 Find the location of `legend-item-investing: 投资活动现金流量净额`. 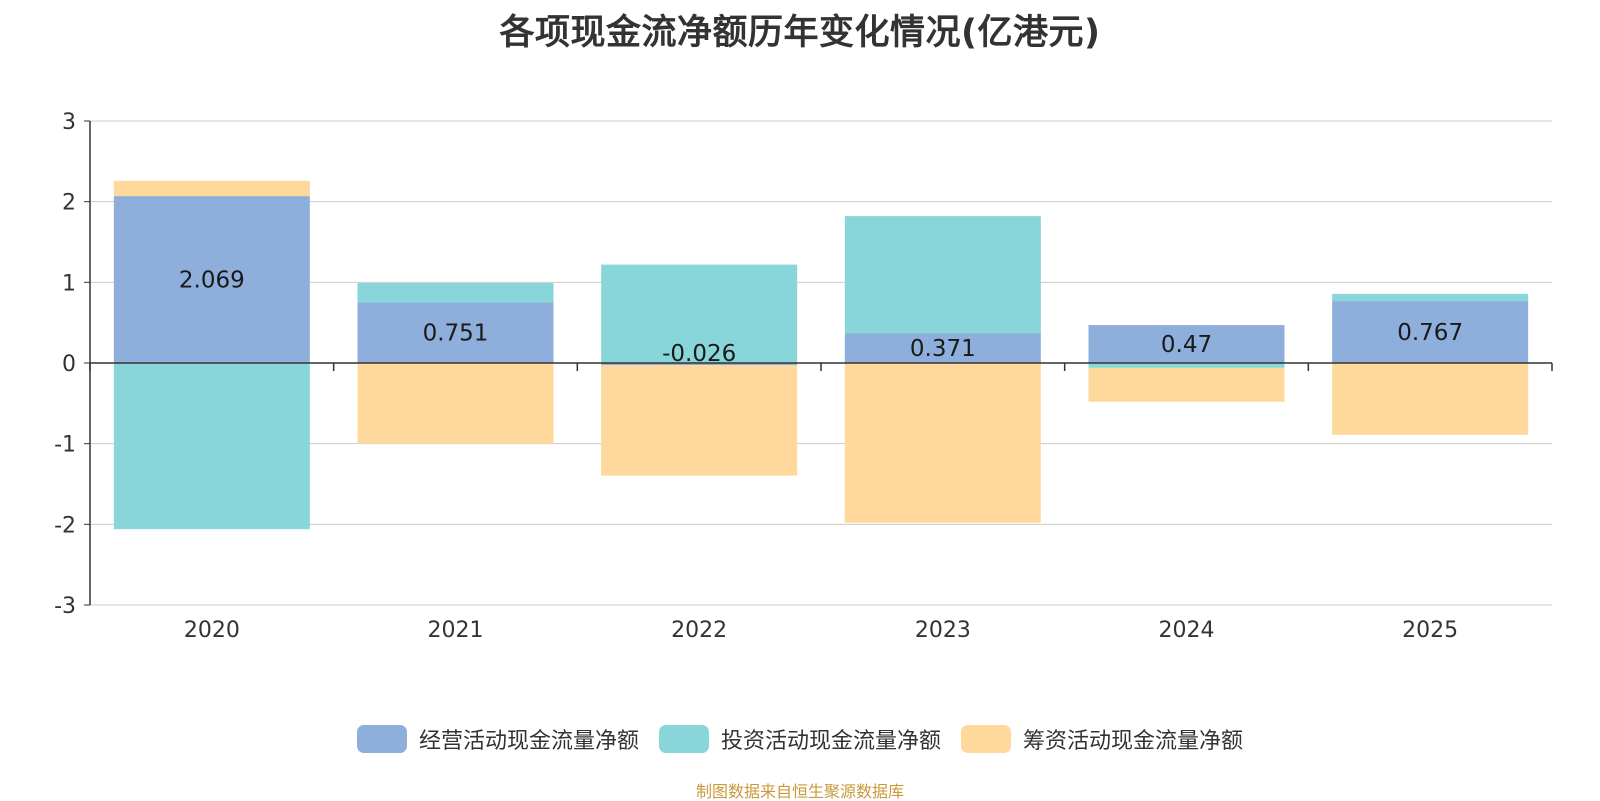

legend-item-investing: 投资活动现金流量净额 is located at coordinates (799, 739).